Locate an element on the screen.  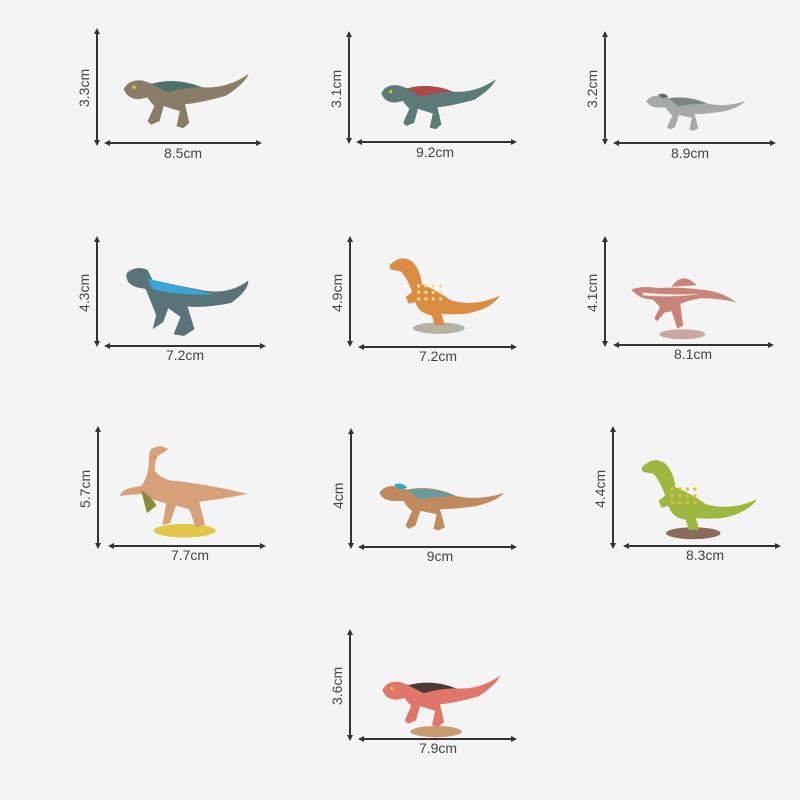
width-label: 7.9cm is located at coordinates (438, 748).